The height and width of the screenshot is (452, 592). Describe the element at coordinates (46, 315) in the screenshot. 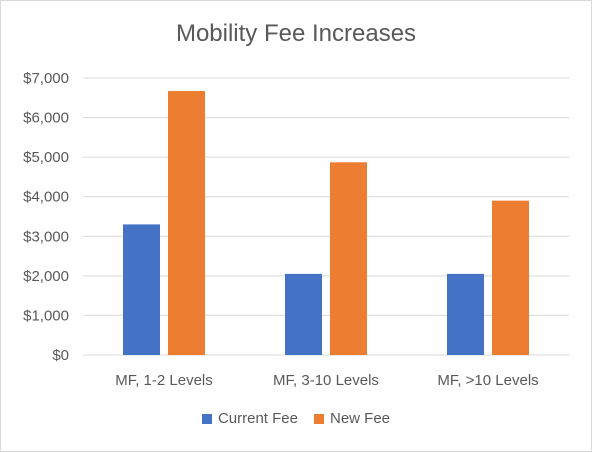

I see `y-tick-label: $1,000` at that location.